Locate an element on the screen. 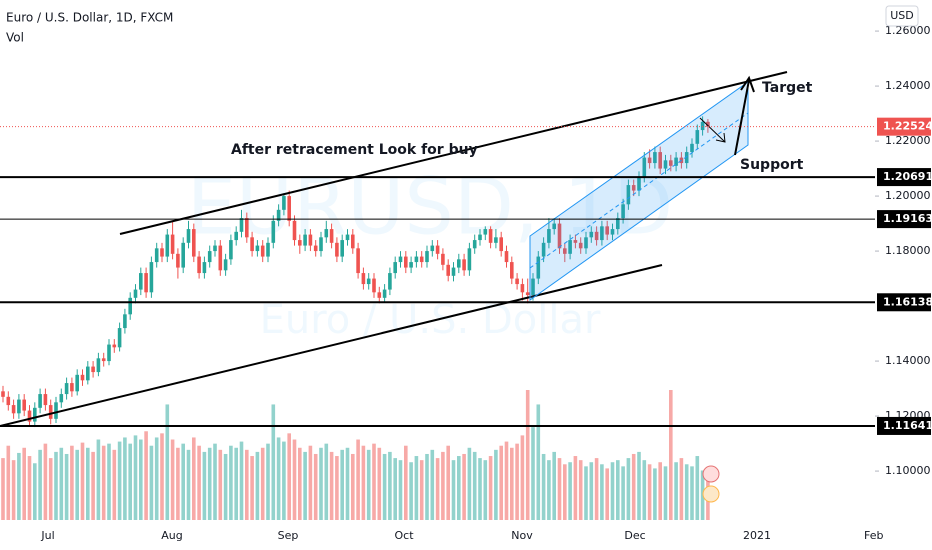 The height and width of the screenshot is (550, 932). y-tick-label: 1.22000 is located at coordinates (908, 140).